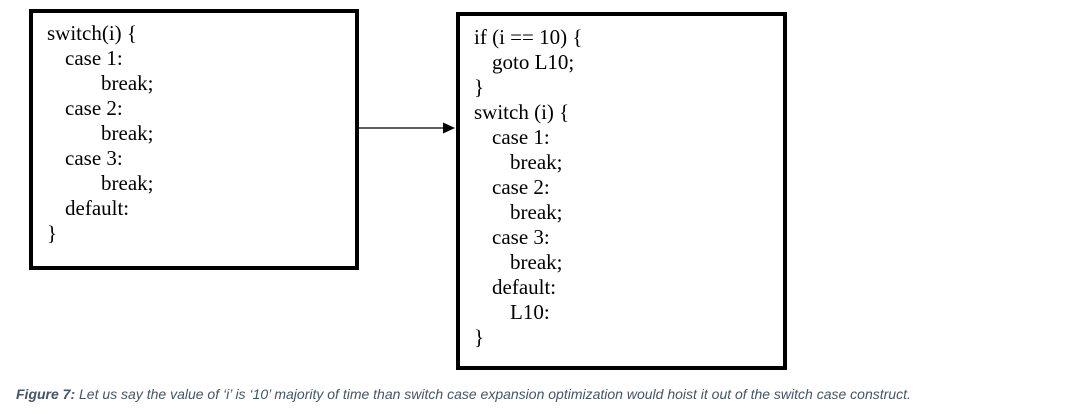 Image resolution: width=1069 pixels, height=414 pixels. What do you see at coordinates (449, 128) in the screenshot?
I see `arrow-head` at bounding box center [449, 128].